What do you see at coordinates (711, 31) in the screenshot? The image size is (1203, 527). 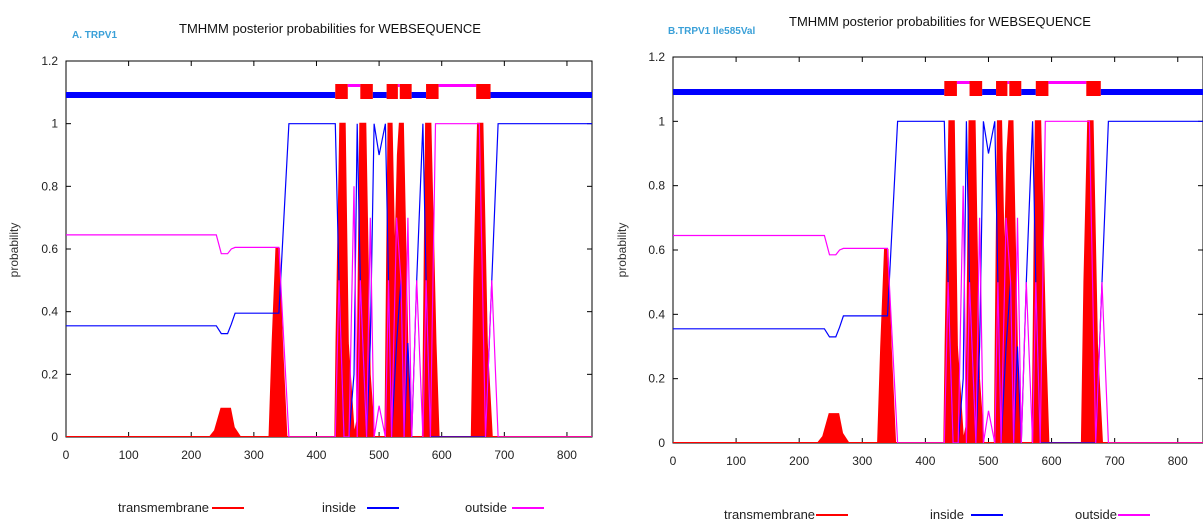 I see `panel-label: B.TRPV1 Ile585Val` at bounding box center [711, 31].